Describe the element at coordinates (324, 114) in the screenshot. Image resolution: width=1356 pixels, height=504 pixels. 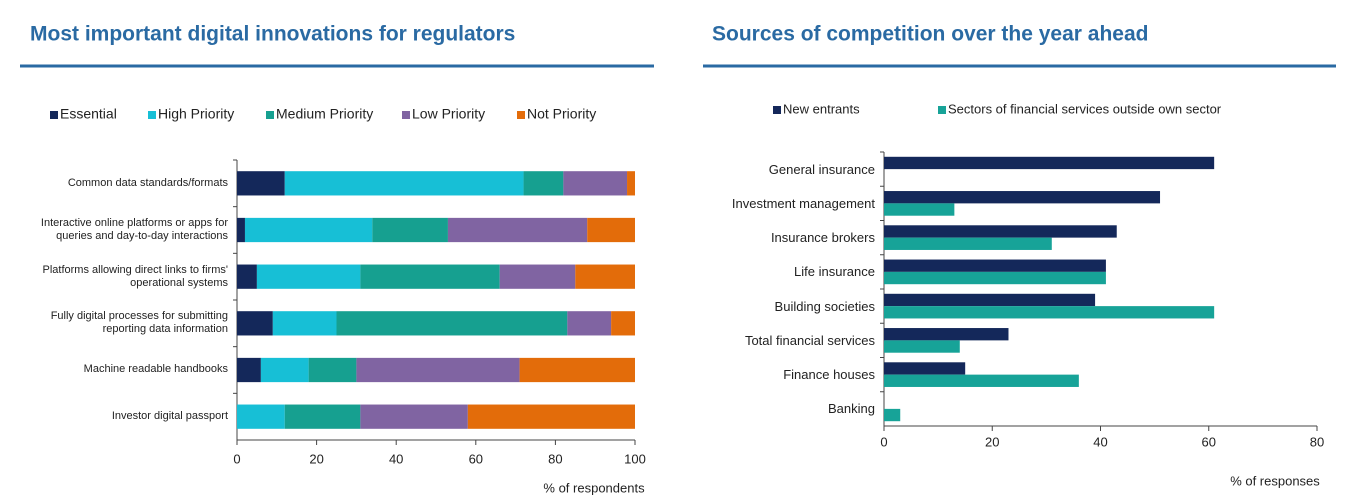
I see `legend-label: Medium Priority` at that location.